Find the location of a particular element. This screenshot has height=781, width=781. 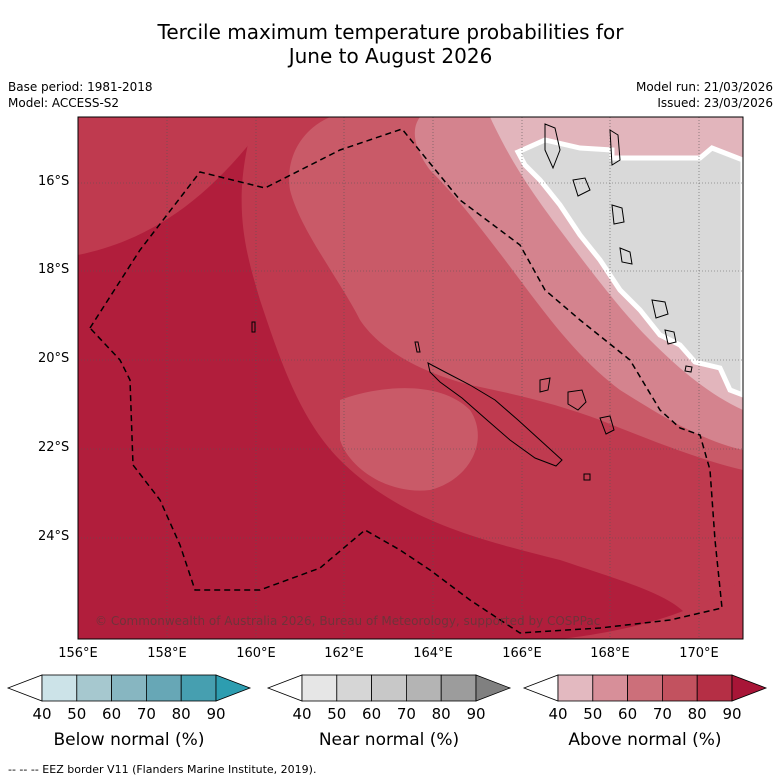

near-normal-region is located at coordinates (628, 267).